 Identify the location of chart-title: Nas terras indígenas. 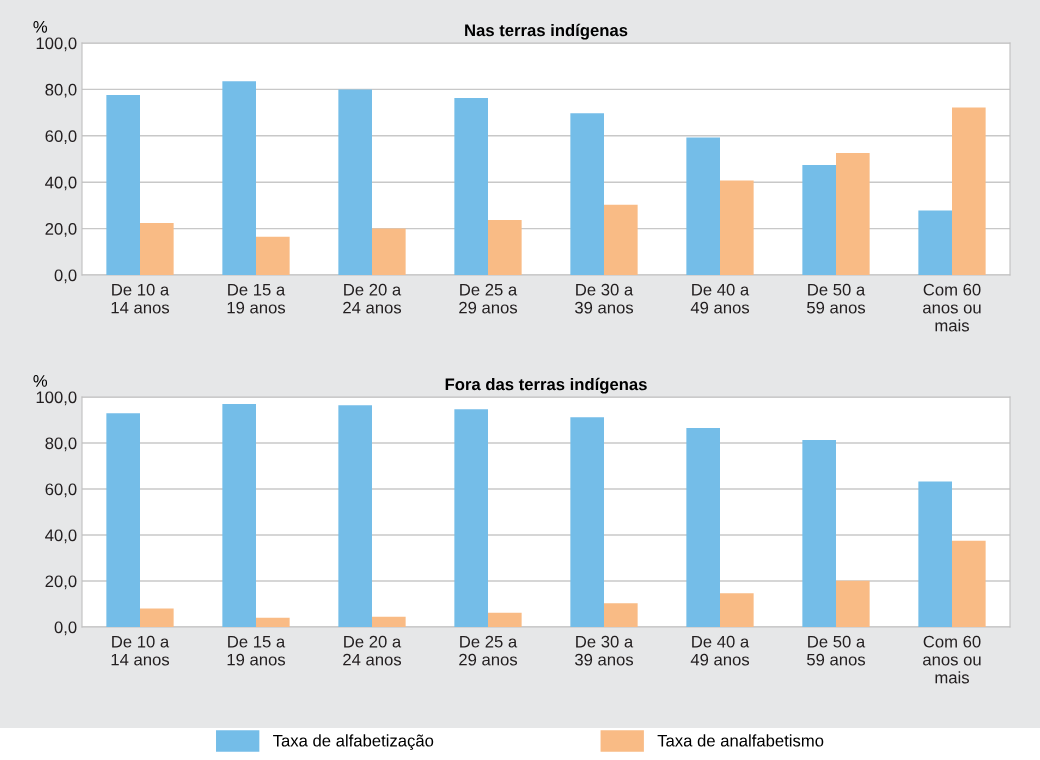
(546, 31).